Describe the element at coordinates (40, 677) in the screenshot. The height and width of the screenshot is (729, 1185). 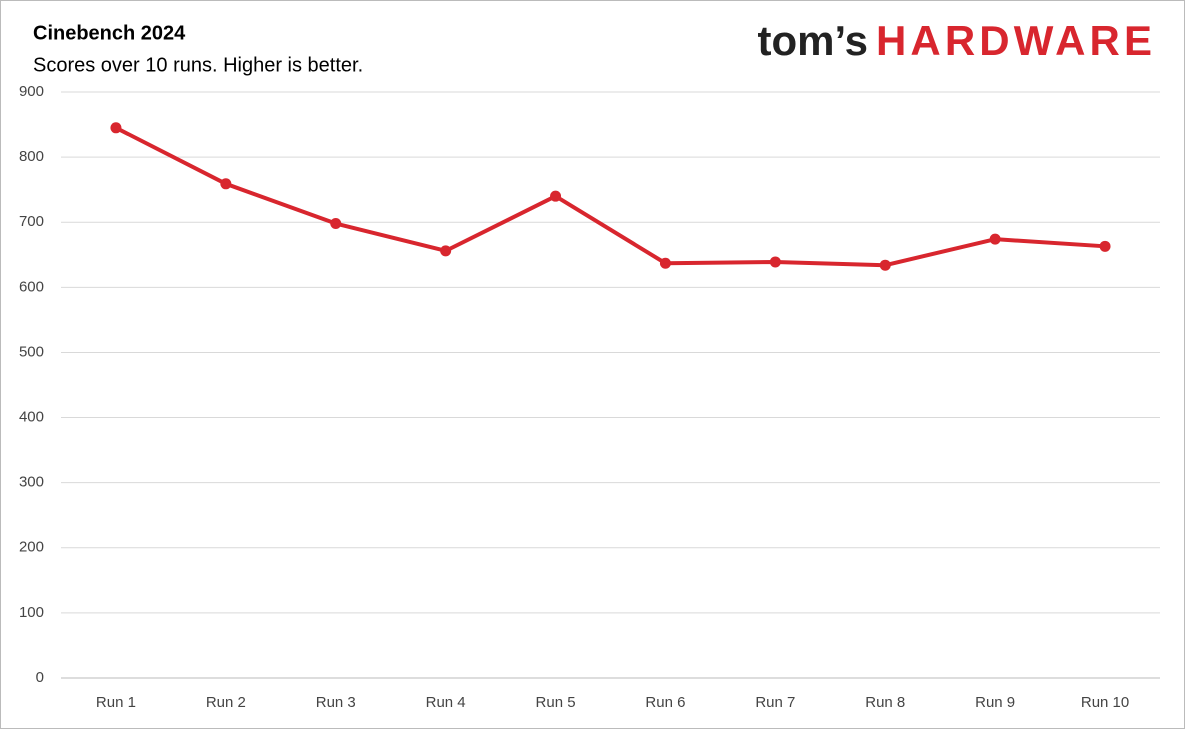
I see `y-tick-label: 0` at that location.